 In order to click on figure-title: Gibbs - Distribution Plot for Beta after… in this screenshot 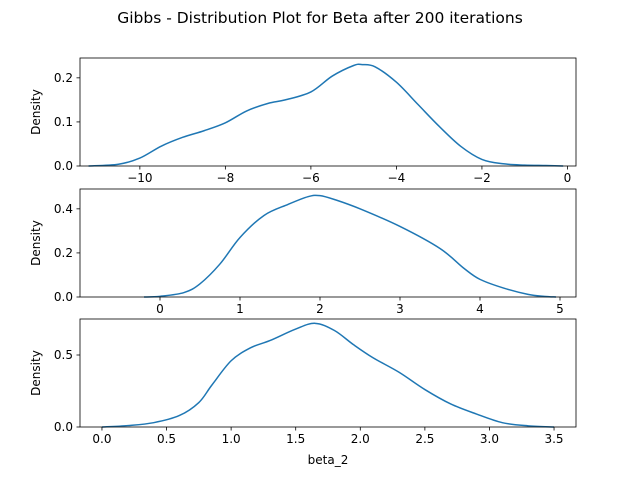, I will do `click(320, 18)`.